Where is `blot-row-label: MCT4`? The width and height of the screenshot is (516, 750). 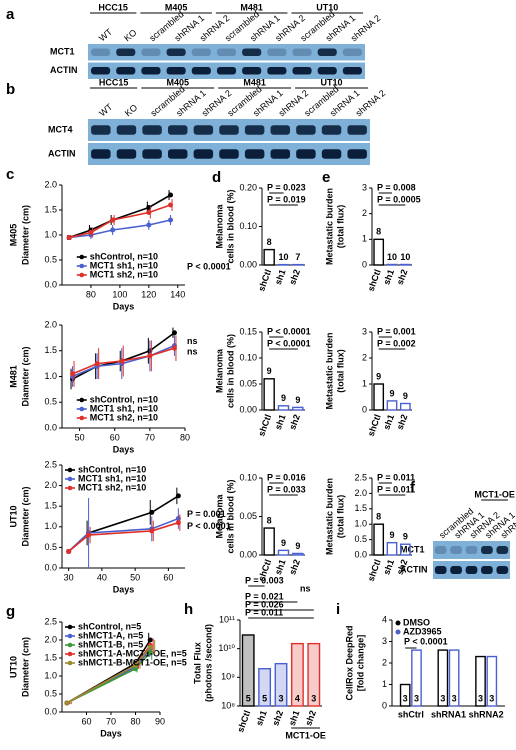 blot-row-label: MCT4 is located at coordinates (60, 129).